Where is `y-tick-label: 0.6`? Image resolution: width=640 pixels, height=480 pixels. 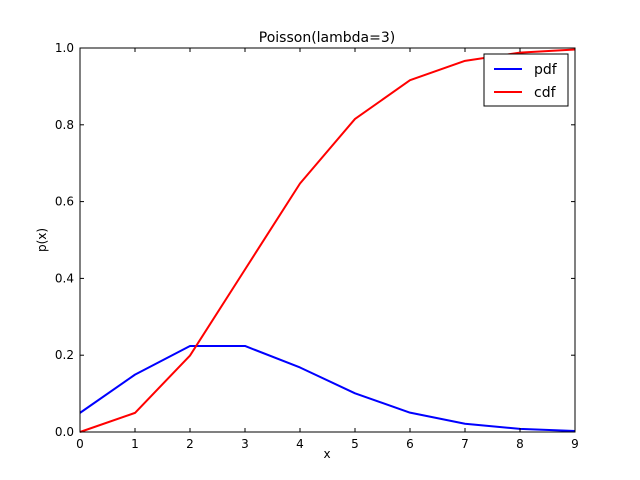 y-tick-label: 0.6 is located at coordinates (64, 202).